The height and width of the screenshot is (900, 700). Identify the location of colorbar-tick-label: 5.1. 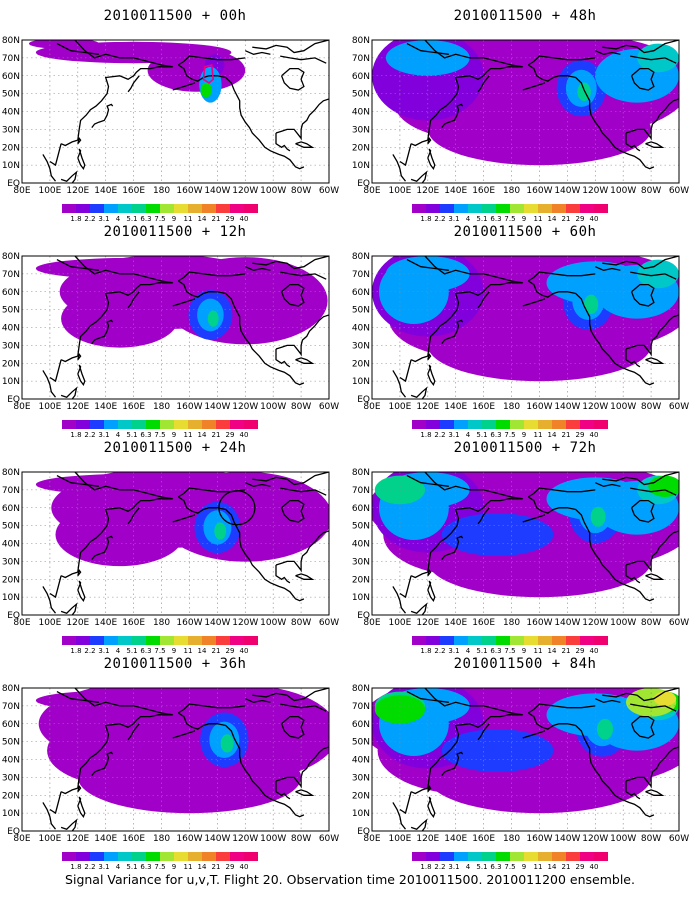
(482, 435).